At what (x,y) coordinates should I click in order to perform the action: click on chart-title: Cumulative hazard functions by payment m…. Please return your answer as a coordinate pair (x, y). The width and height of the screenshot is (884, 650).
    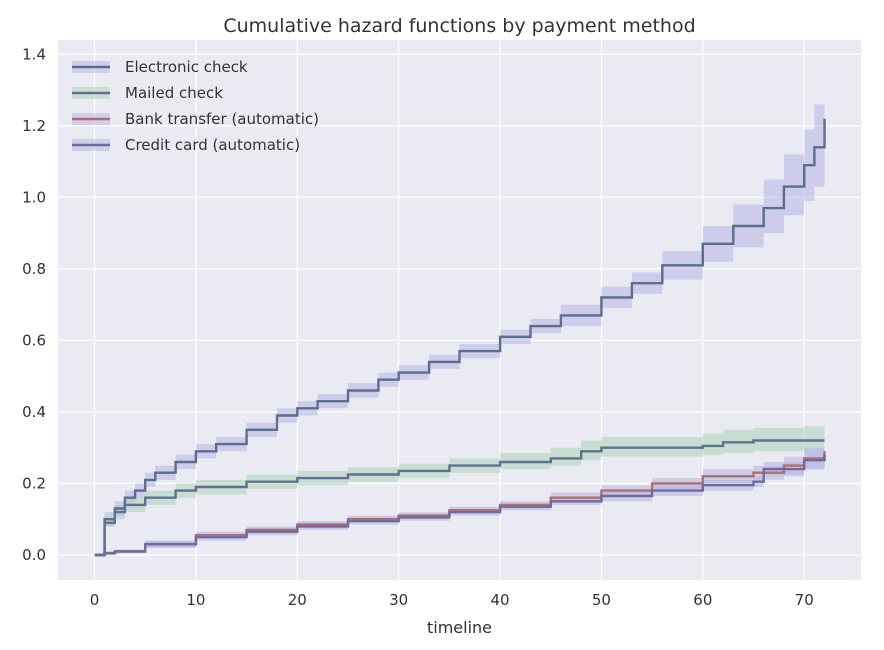
    Looking at the image, I should click on (459, 26).